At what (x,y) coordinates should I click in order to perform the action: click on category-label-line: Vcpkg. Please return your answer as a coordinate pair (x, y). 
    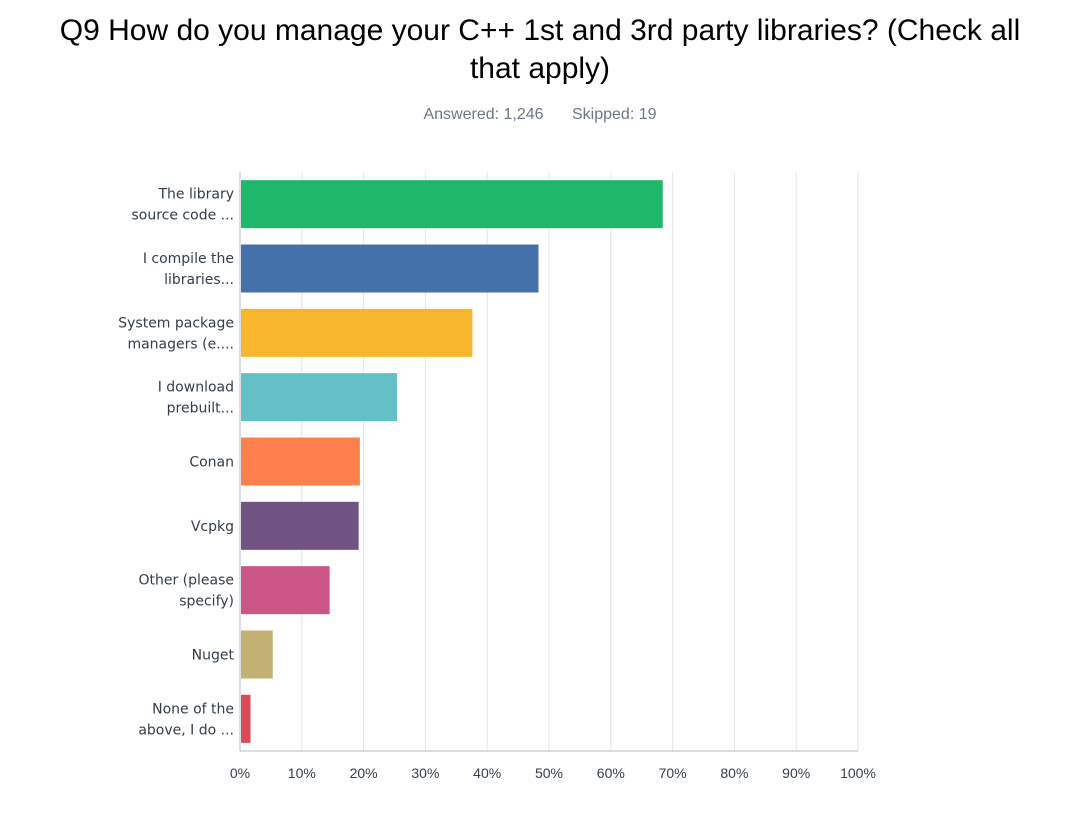
    Looking at the image, I should click on (212, 527).